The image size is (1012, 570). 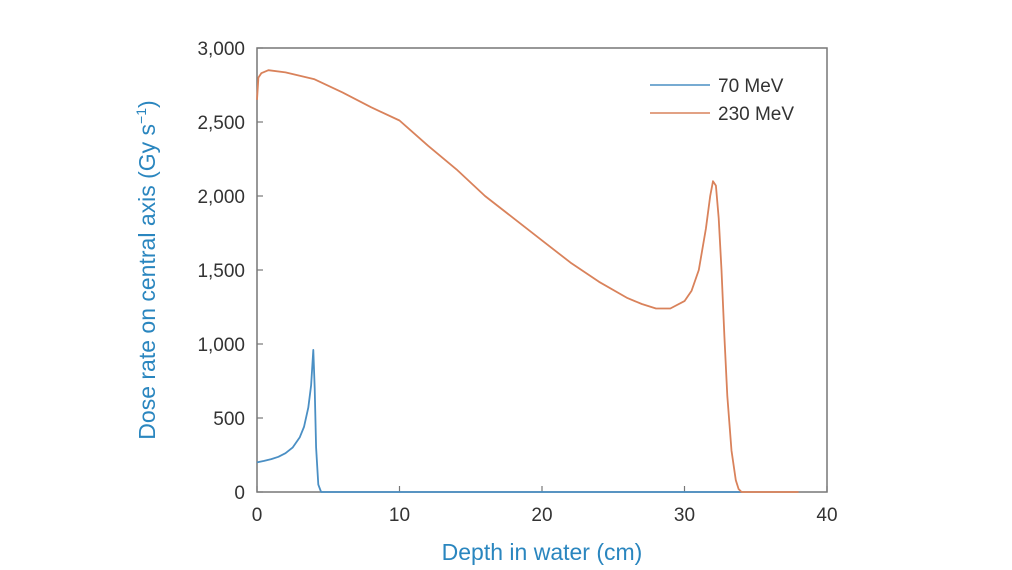 What do you see at coordinates (542, 552) in the screenshot?
I see `x-axis-label: Depth in water (cm)` at bounding box center [542, 552].